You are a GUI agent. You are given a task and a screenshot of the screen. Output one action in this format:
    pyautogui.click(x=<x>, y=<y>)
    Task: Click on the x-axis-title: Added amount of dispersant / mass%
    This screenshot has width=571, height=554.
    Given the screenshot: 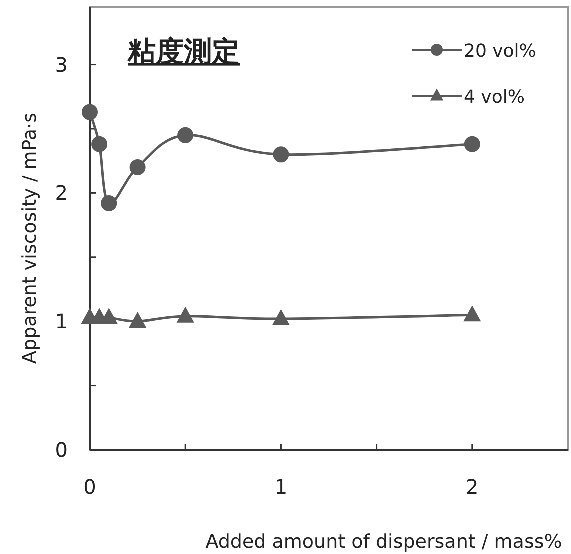 What is the action you would take?
    pyautogui.click(x=384, y=542)
    